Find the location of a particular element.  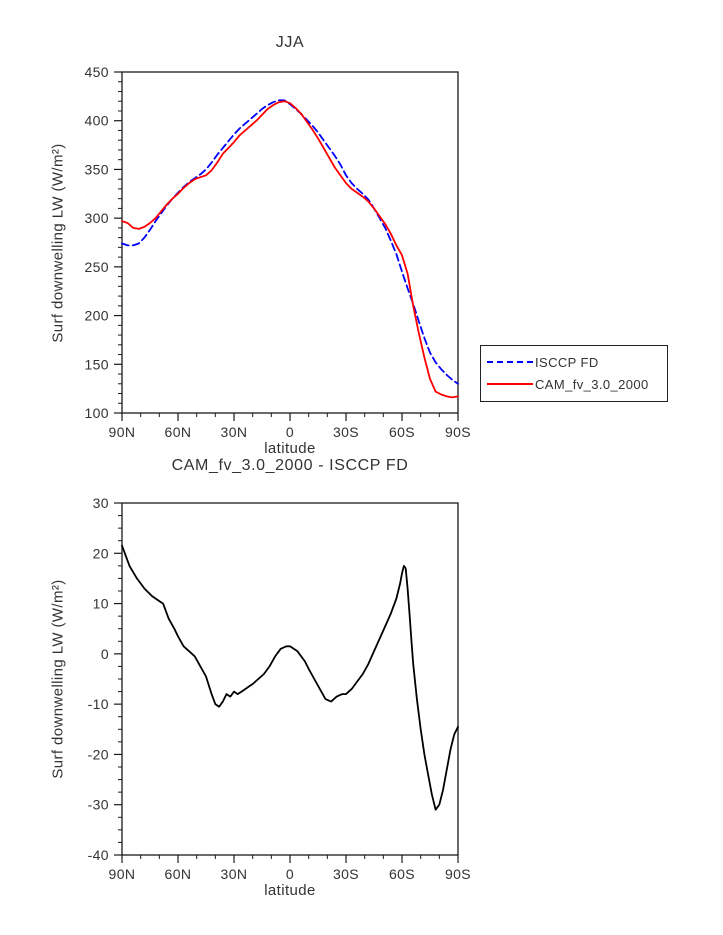

legend-entry-cam: CAM_fv_3.0_2000 is located at coordinates (574, 384).